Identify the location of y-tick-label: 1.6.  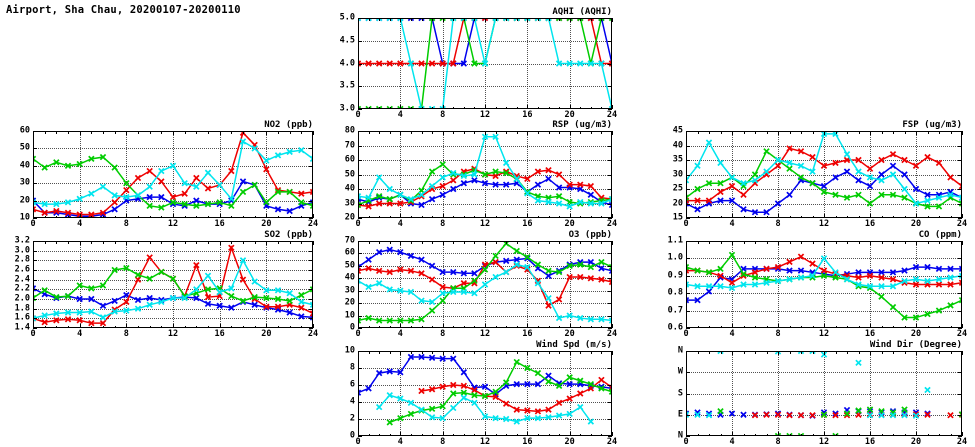
(22, 317).